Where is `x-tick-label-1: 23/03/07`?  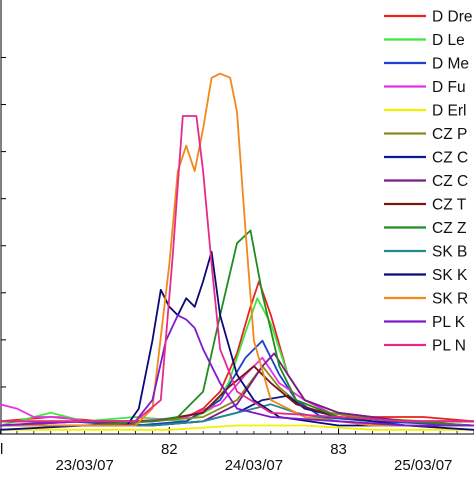 x-tick-label-1: 23/03/07 is located at coordinates (84, 465).